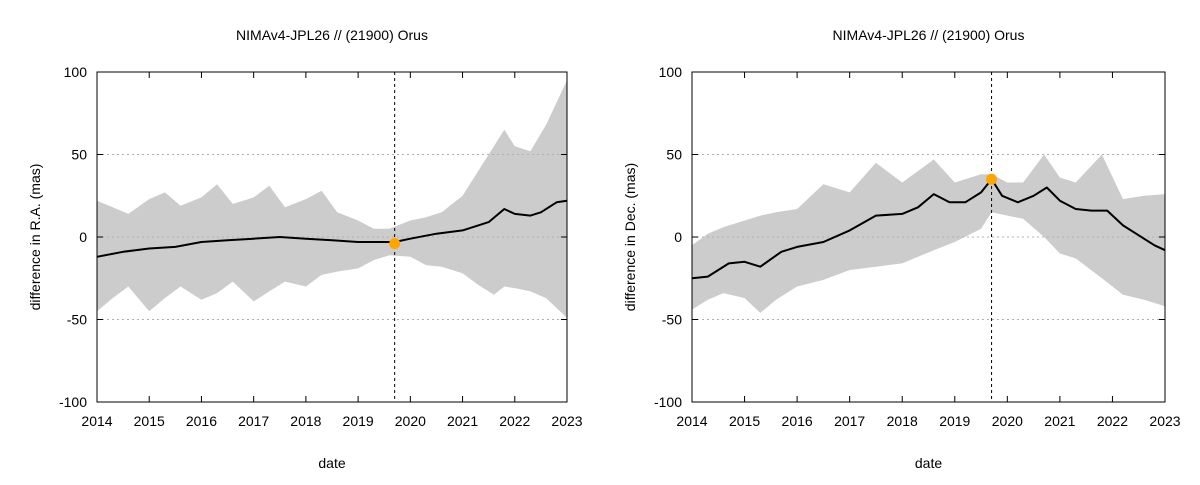 The width and height of the screenshot is (1200, 485). What do you see at coordinates (630, 237) in the screenshot?
I see `y-axis-label: difference in Dec. (mas)` at bounding box center [630, 237].